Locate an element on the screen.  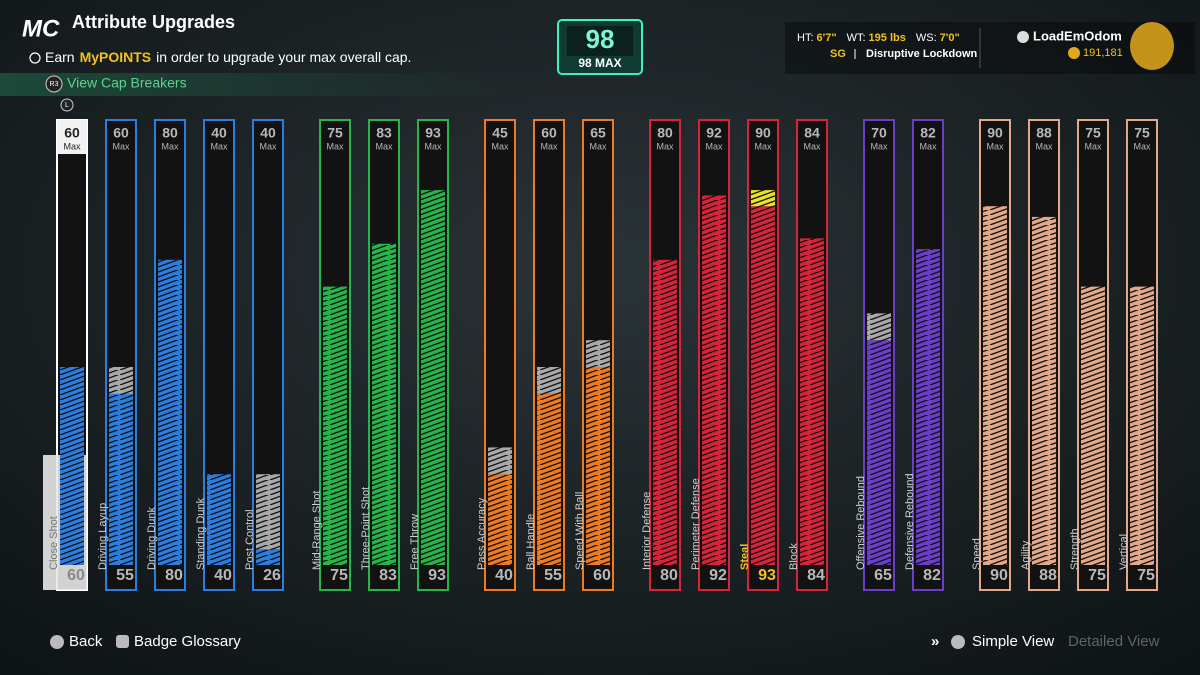
info-earn: Earn is located at coordinates (60, 57).